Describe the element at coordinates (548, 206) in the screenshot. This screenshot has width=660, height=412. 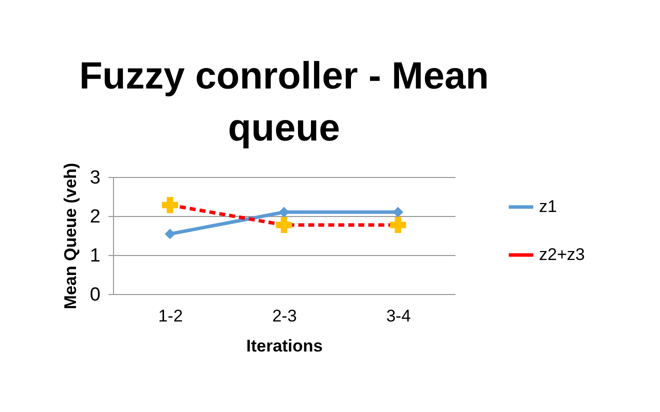
I see `legend-label: z1` at that location.